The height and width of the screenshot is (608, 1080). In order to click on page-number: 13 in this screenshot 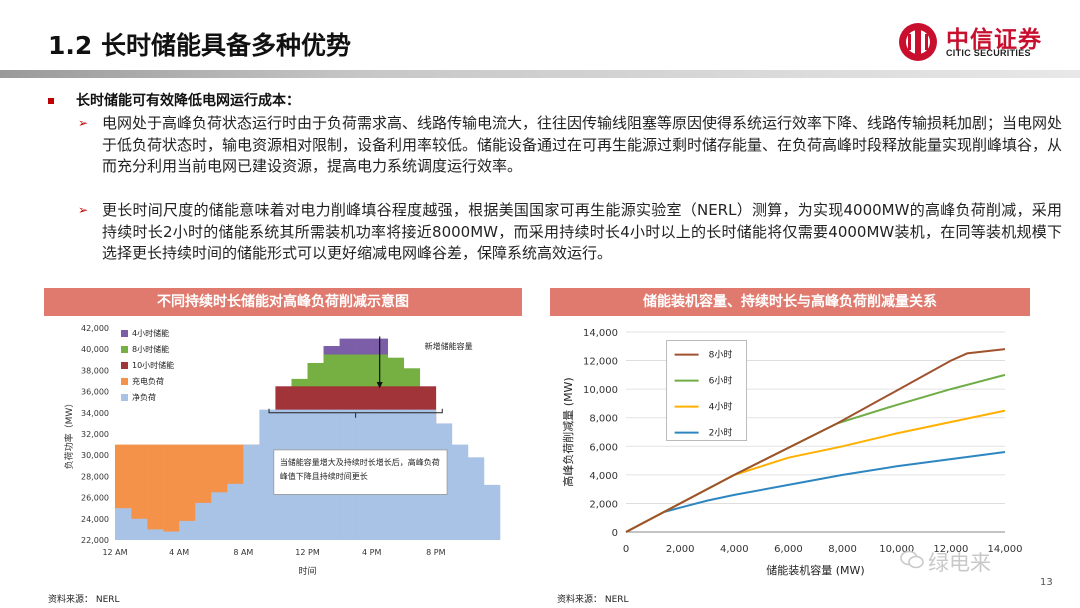, I will do `click(1046, 582)`.